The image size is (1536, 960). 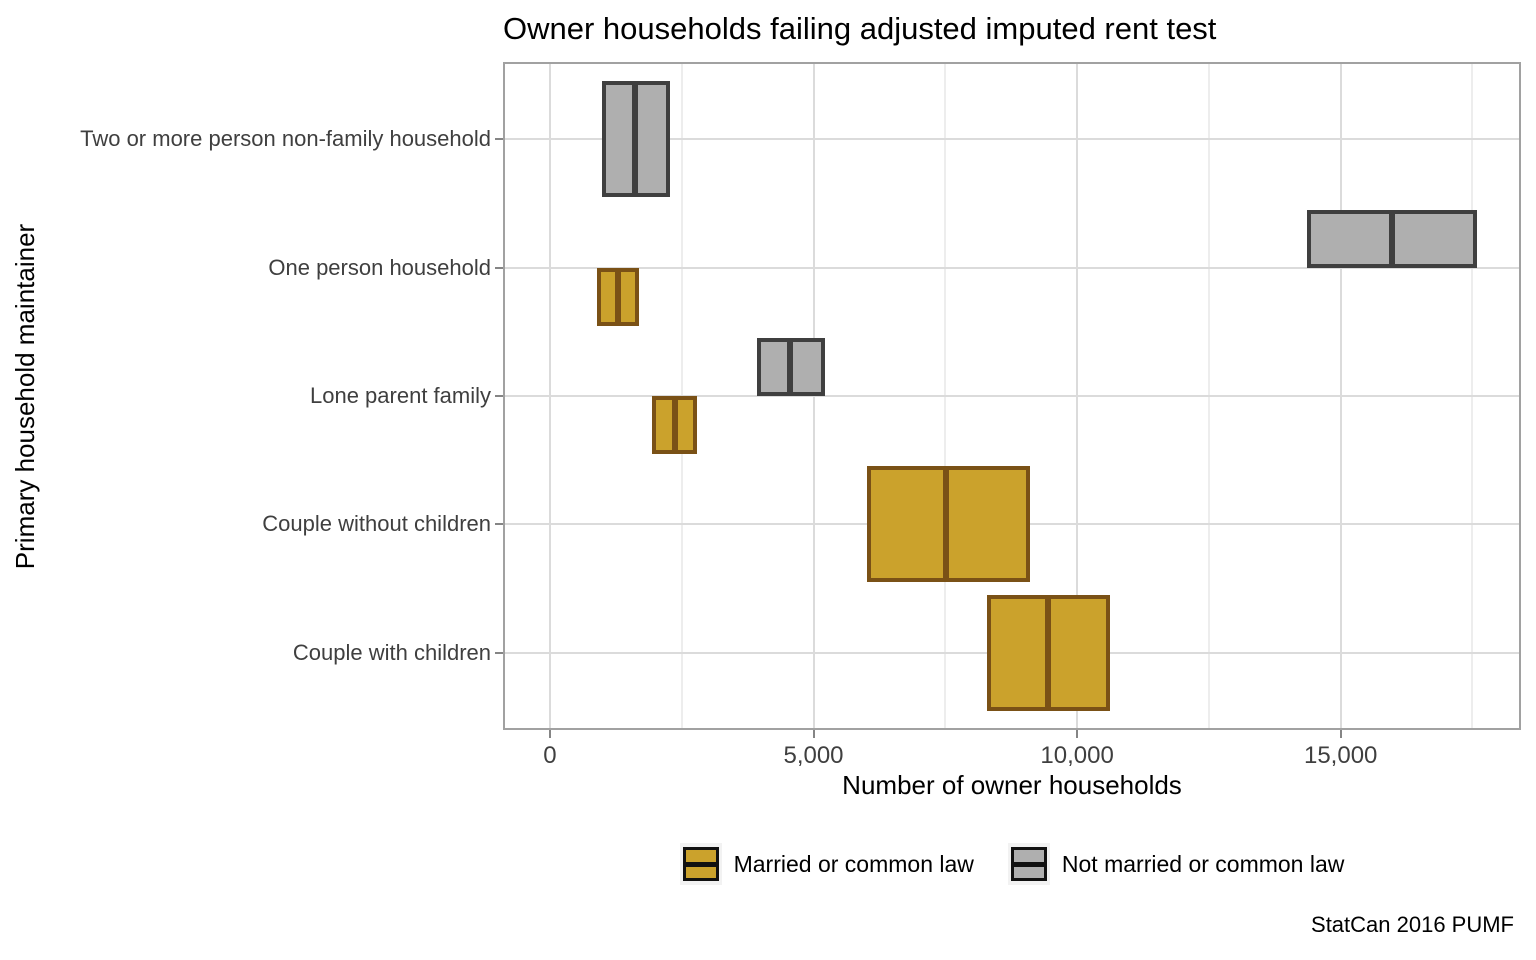 I want to click on x-tick-label: 10,000, so click(x=1077, y=755).